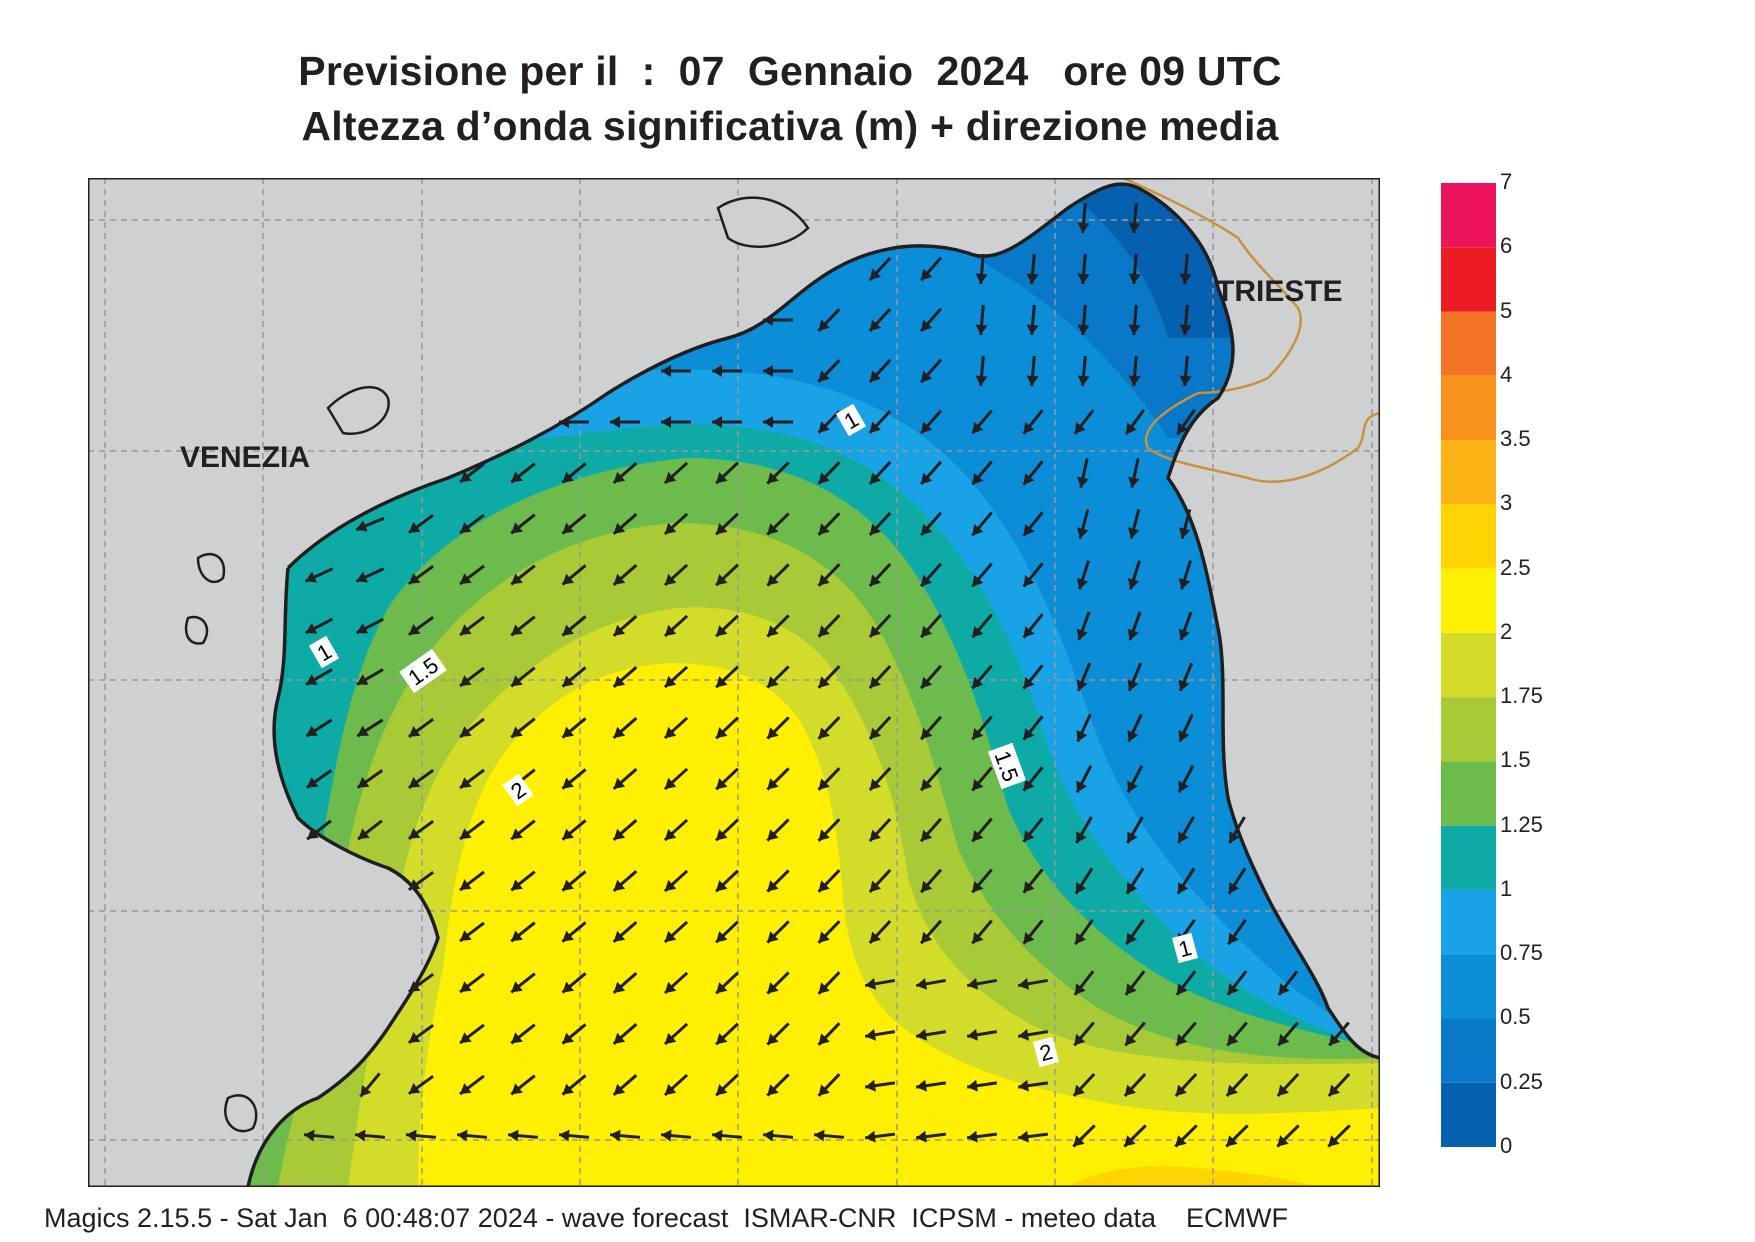  Describe the element at coordinates (1521, 696) in the screenshot. I see `legend-level-label: 1.75` at that location.